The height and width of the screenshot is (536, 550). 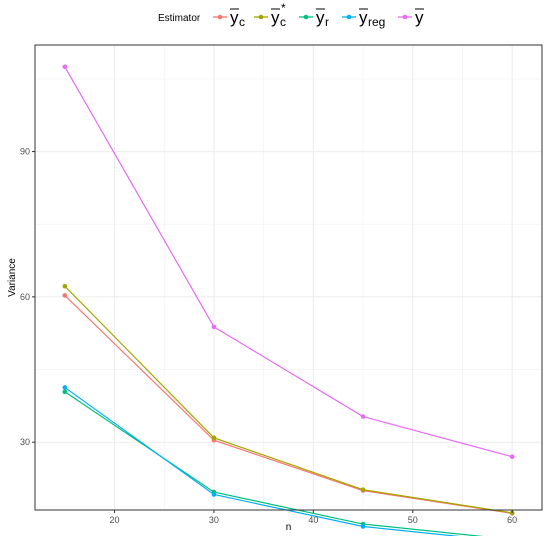 I want to click on legend-item-yreg: y reg, so click(x=363, y=18).